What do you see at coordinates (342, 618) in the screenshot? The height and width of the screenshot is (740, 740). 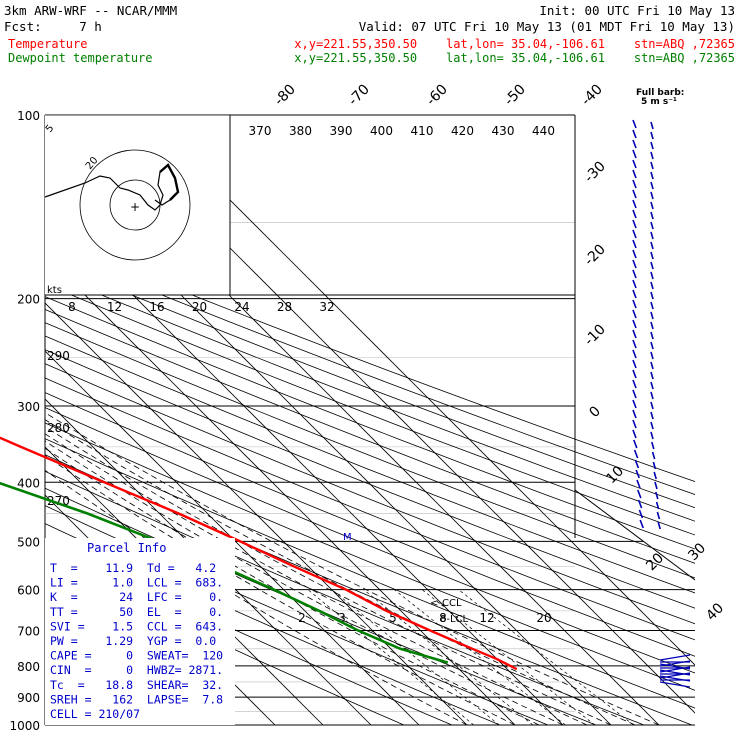 I see `mixing-ratio-label: 3` at bounding box center [342, 618].